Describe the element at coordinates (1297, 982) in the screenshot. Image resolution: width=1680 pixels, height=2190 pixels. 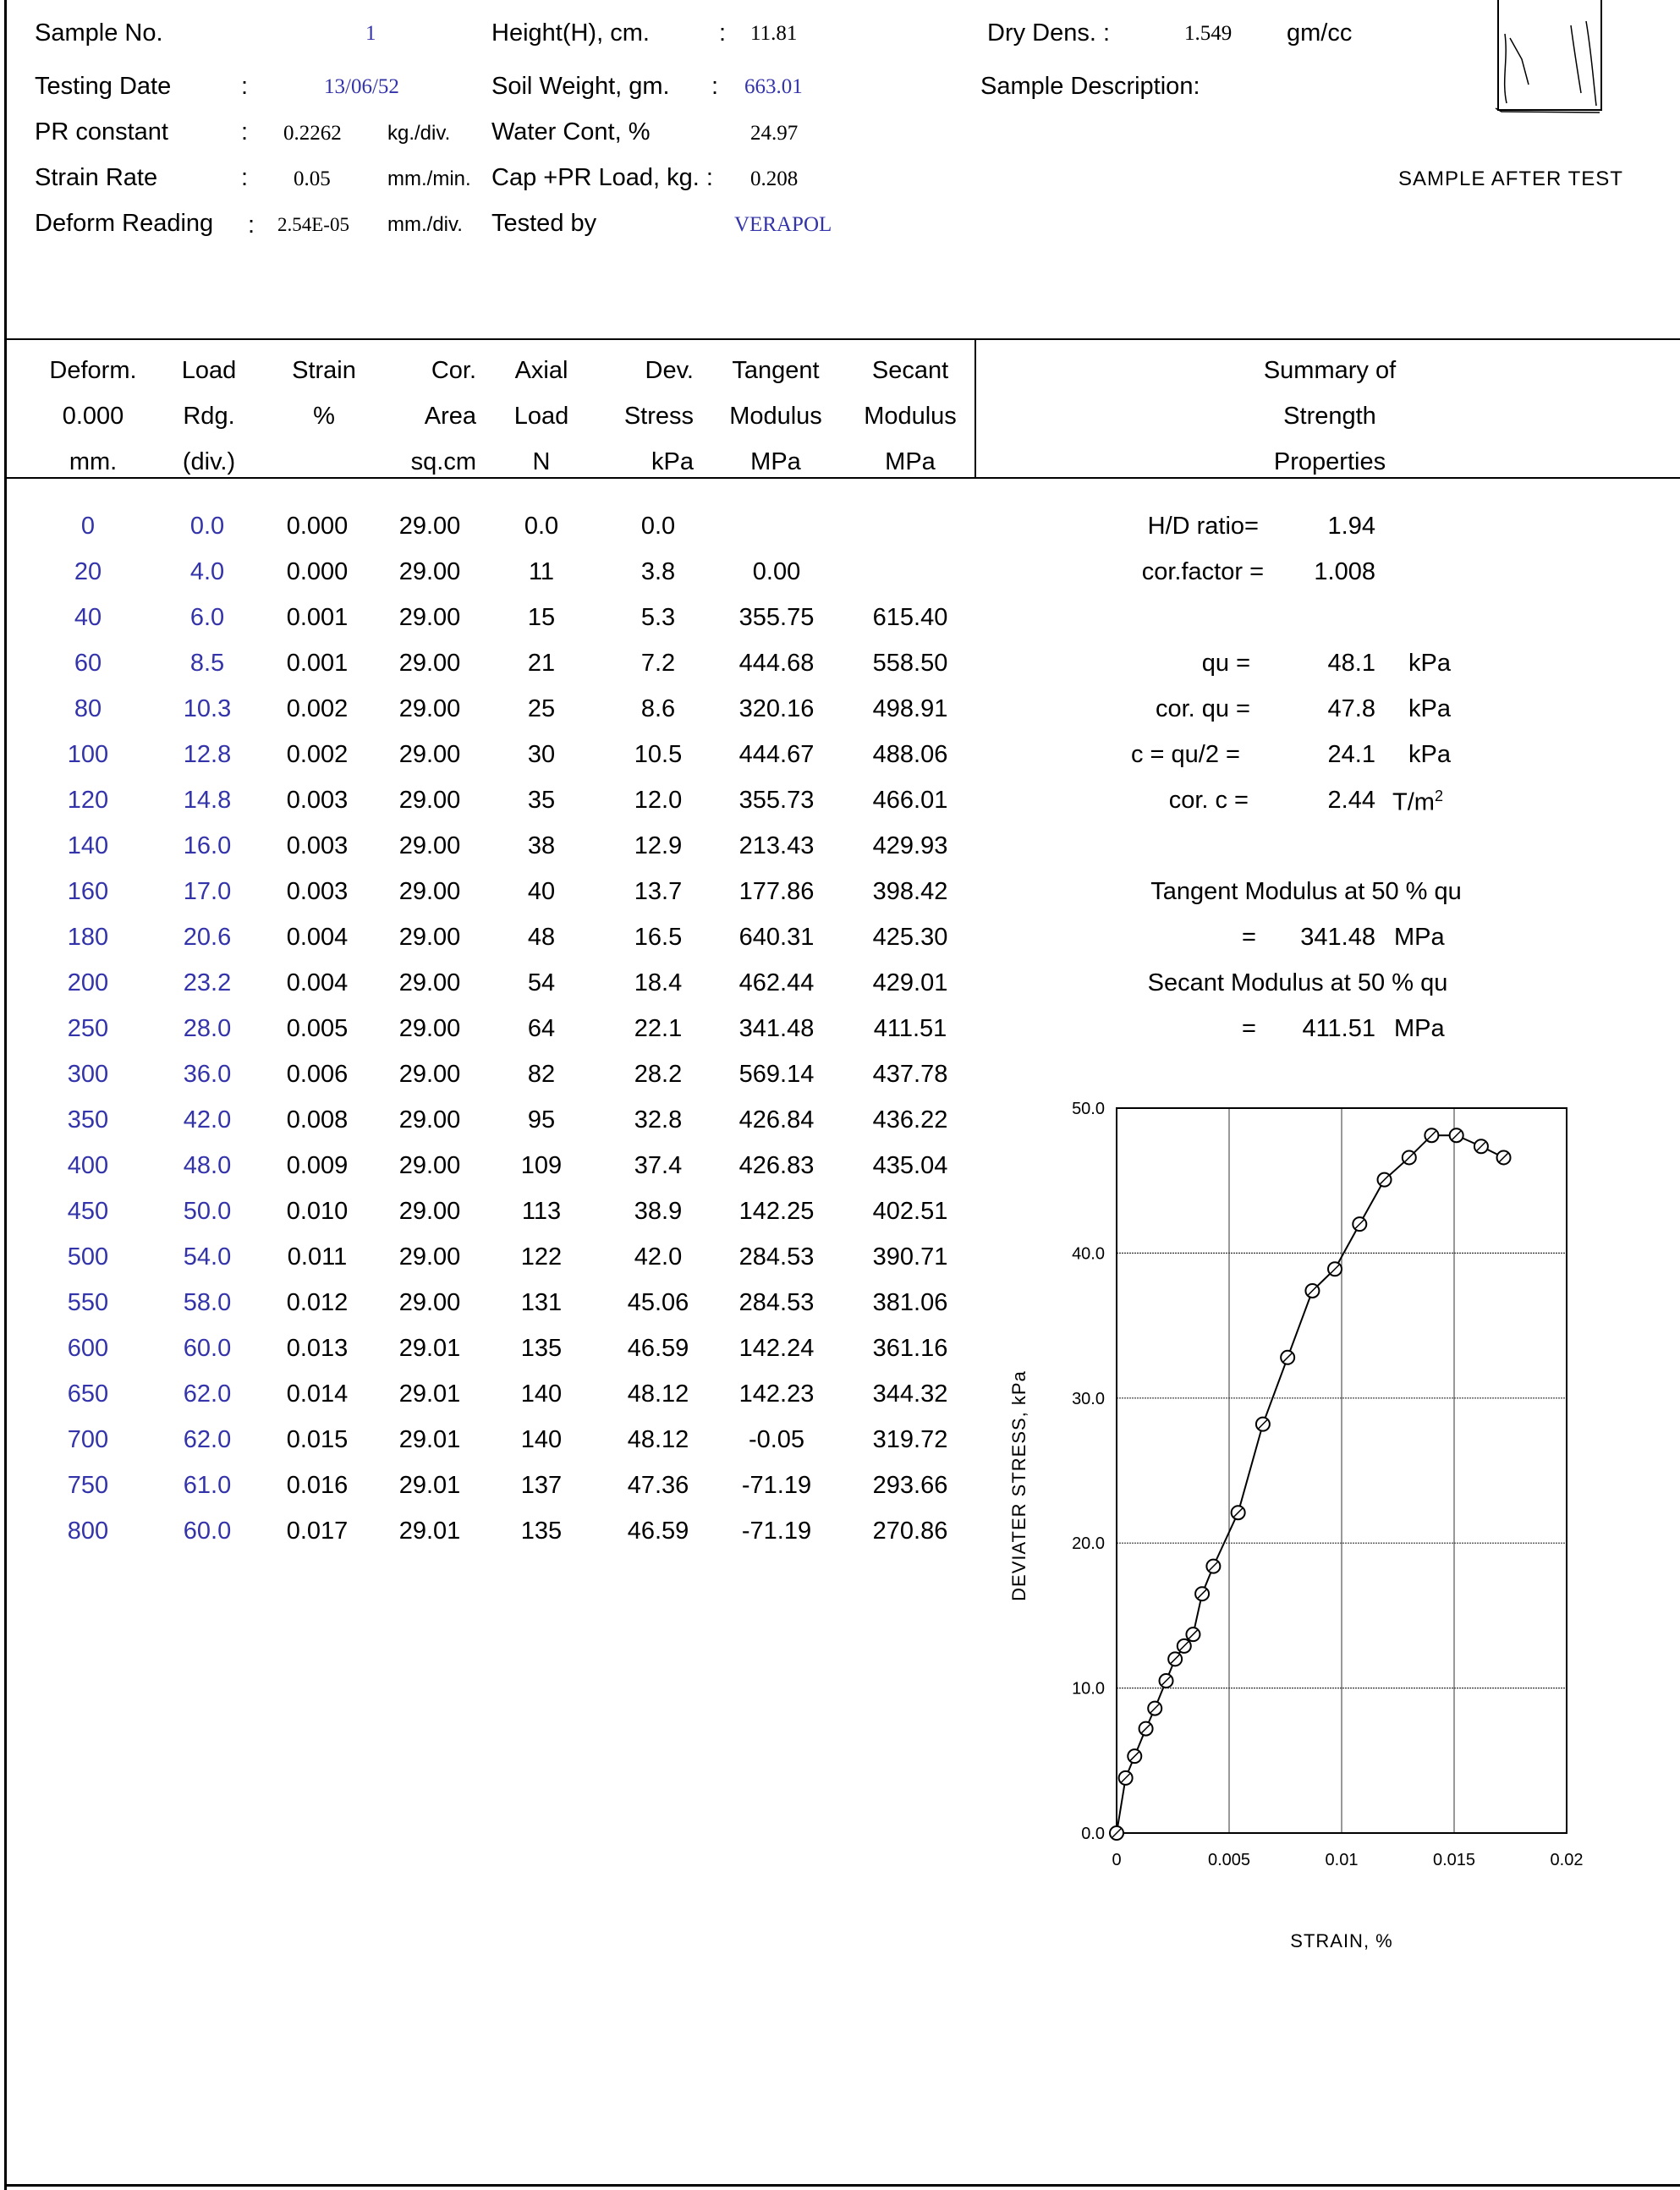
I see `secant-modulus-label: Secant Modulus at 50 % qu` at that location.